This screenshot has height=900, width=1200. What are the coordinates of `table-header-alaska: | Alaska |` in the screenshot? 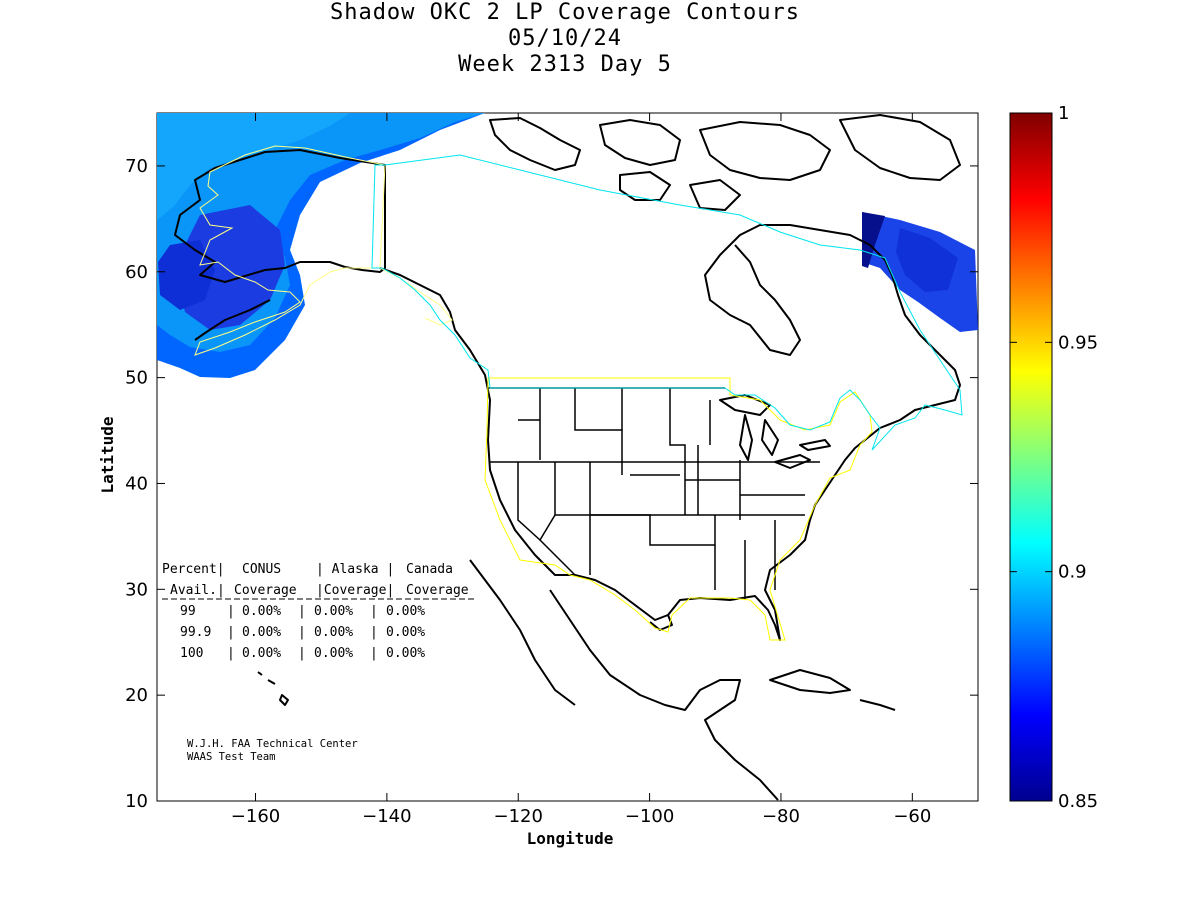 It's located at (355, 569).